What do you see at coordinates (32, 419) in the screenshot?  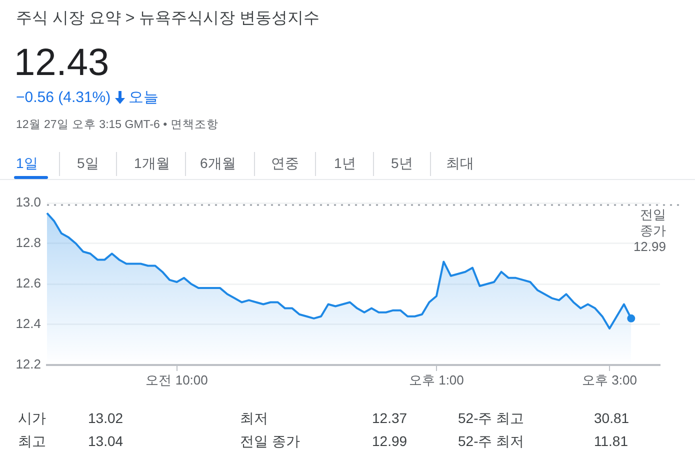 I see `text: 시가` at bounding box center [32, 419].